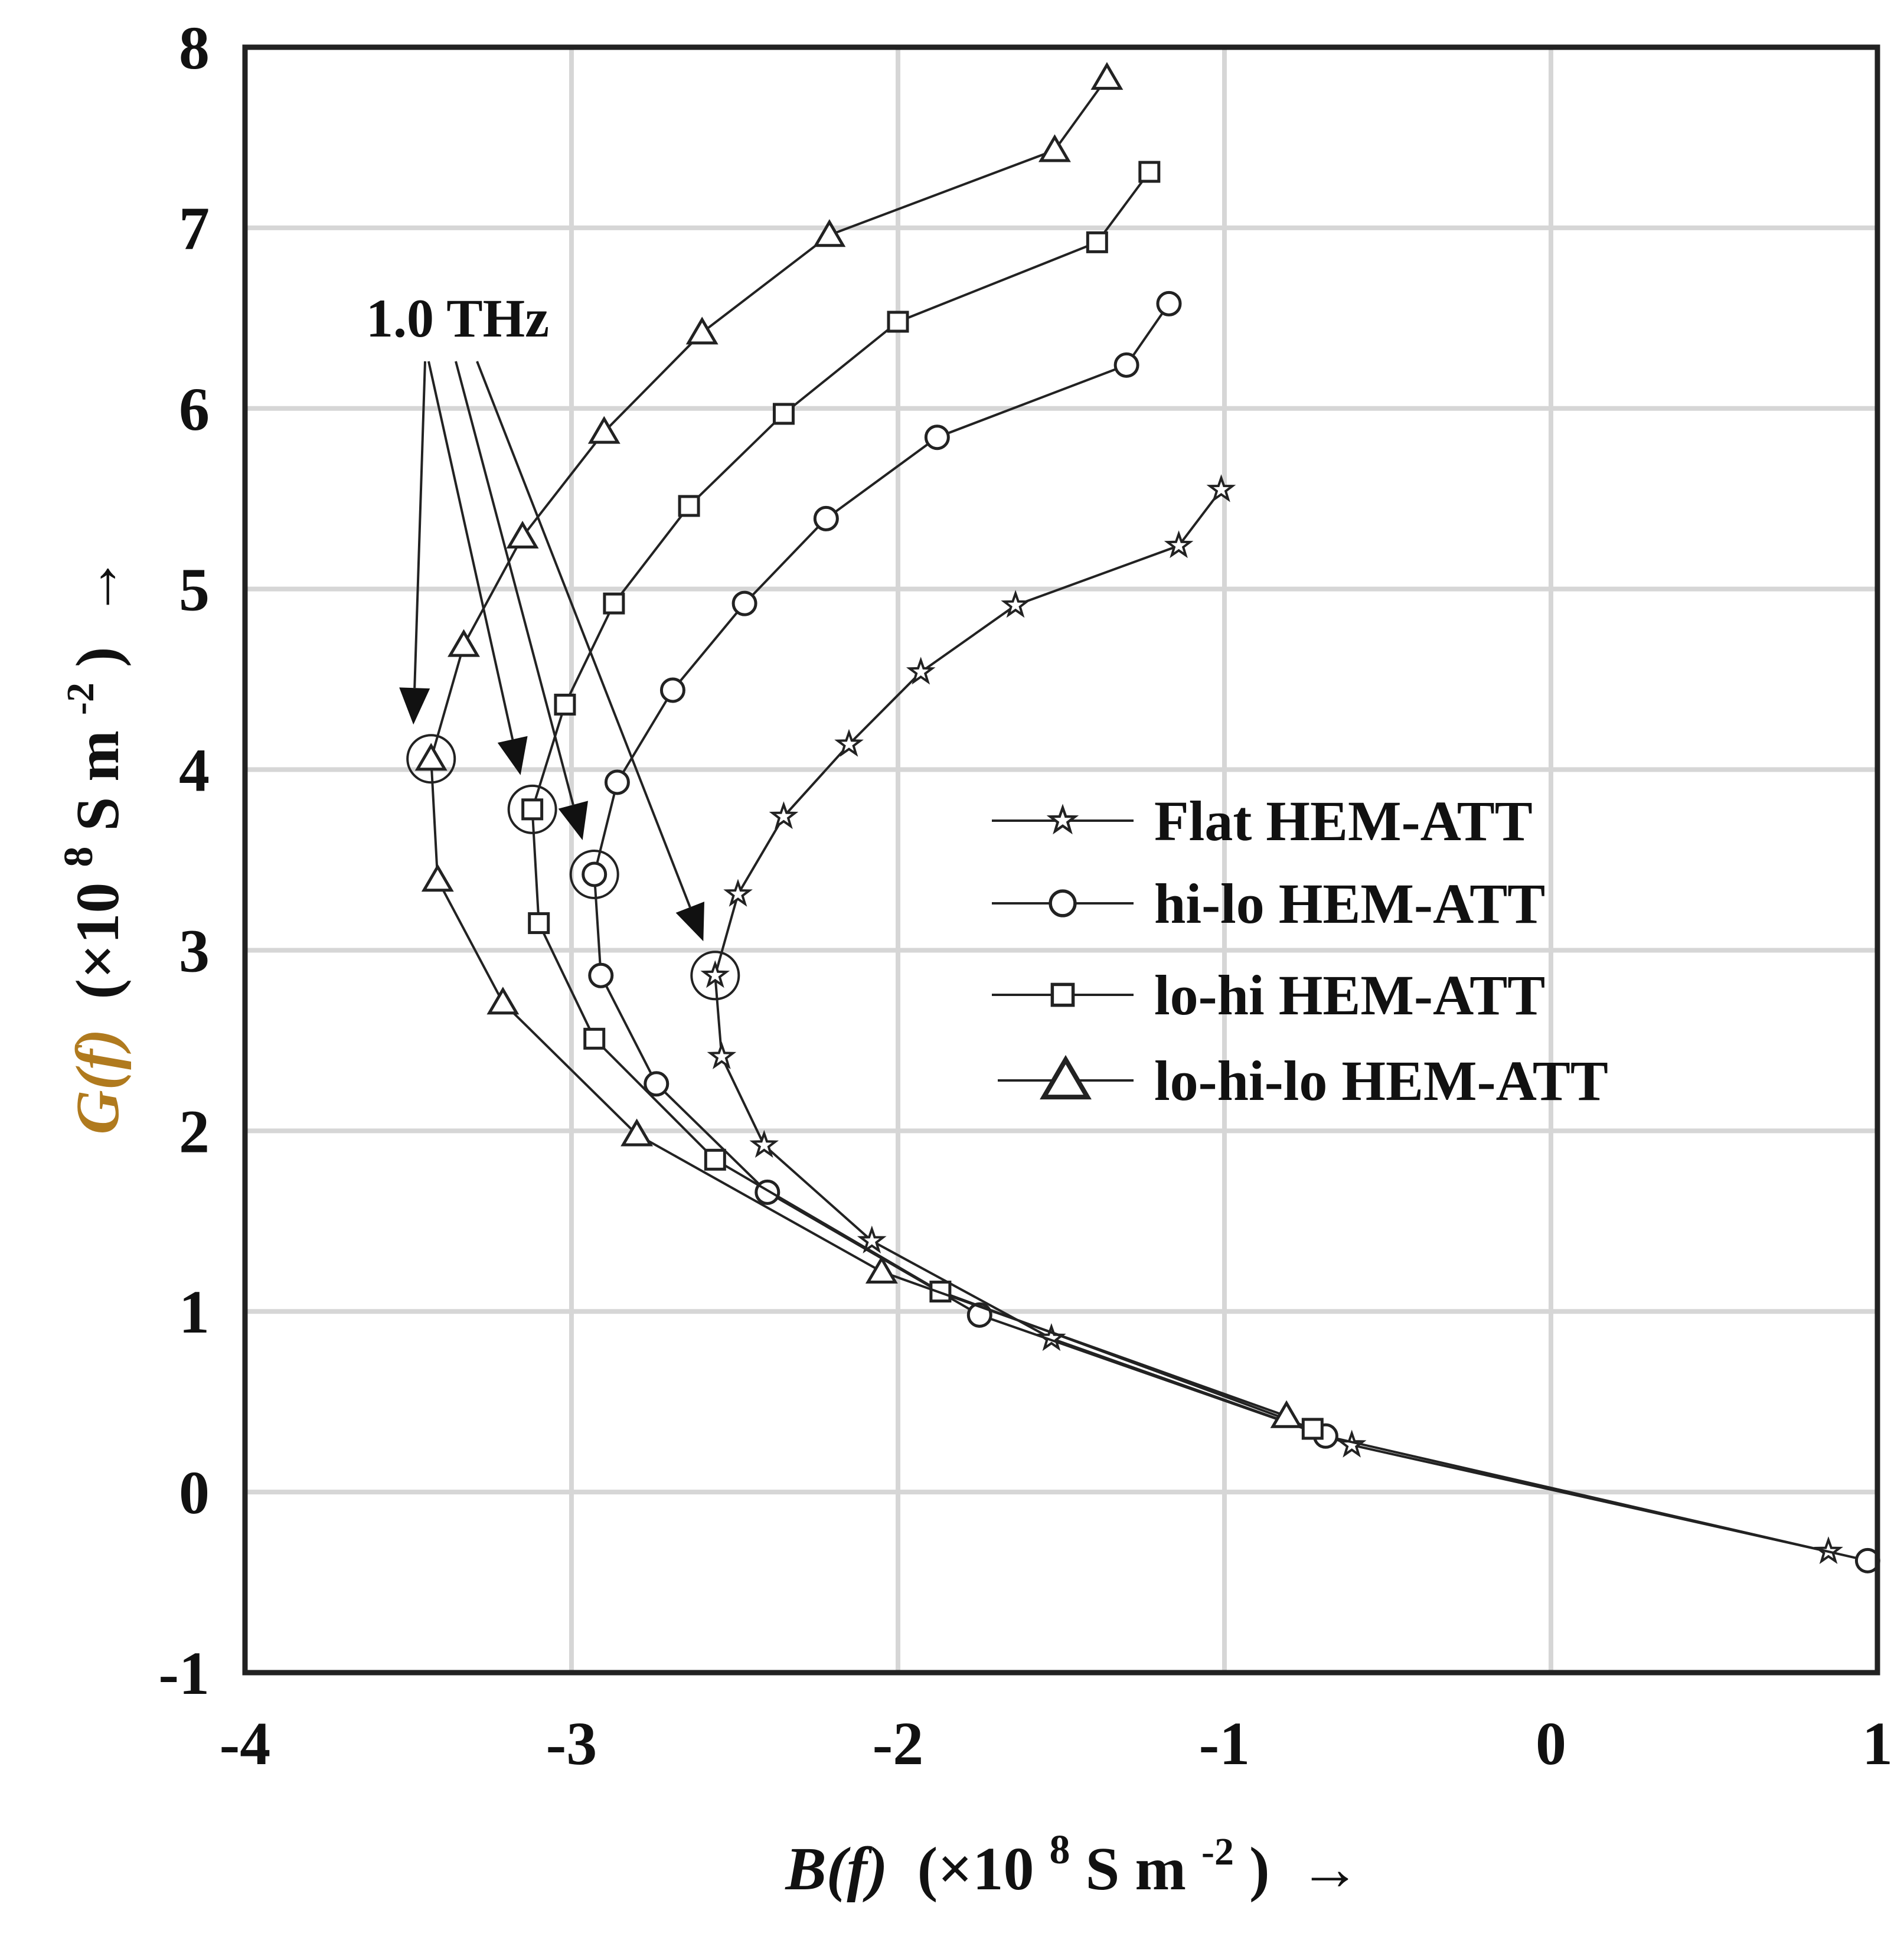 Image resolution: width=1904 pixels, height=1933 pixels. What do you see at coordinates (457, 318) in the screenshot?
I see `annotation-label: 1.0 THz` at bounding box center [457, 318].